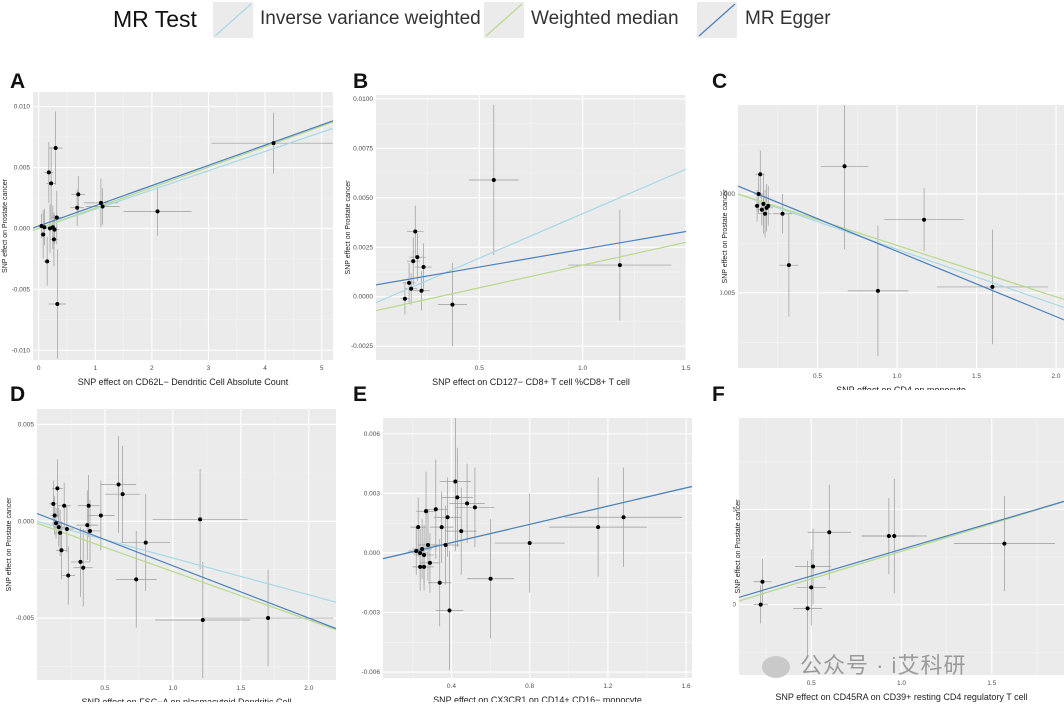 The image size is (1064, 712). I want to click on legend-line-ivw, so click(233, 20).